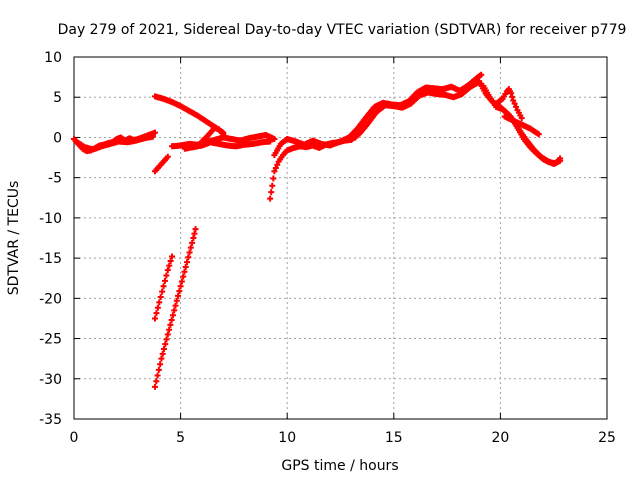  What do you see at coordinates (57, 98) in the screenshot?
I see `y-tick-label: 5` at bounding box center [57, 98].